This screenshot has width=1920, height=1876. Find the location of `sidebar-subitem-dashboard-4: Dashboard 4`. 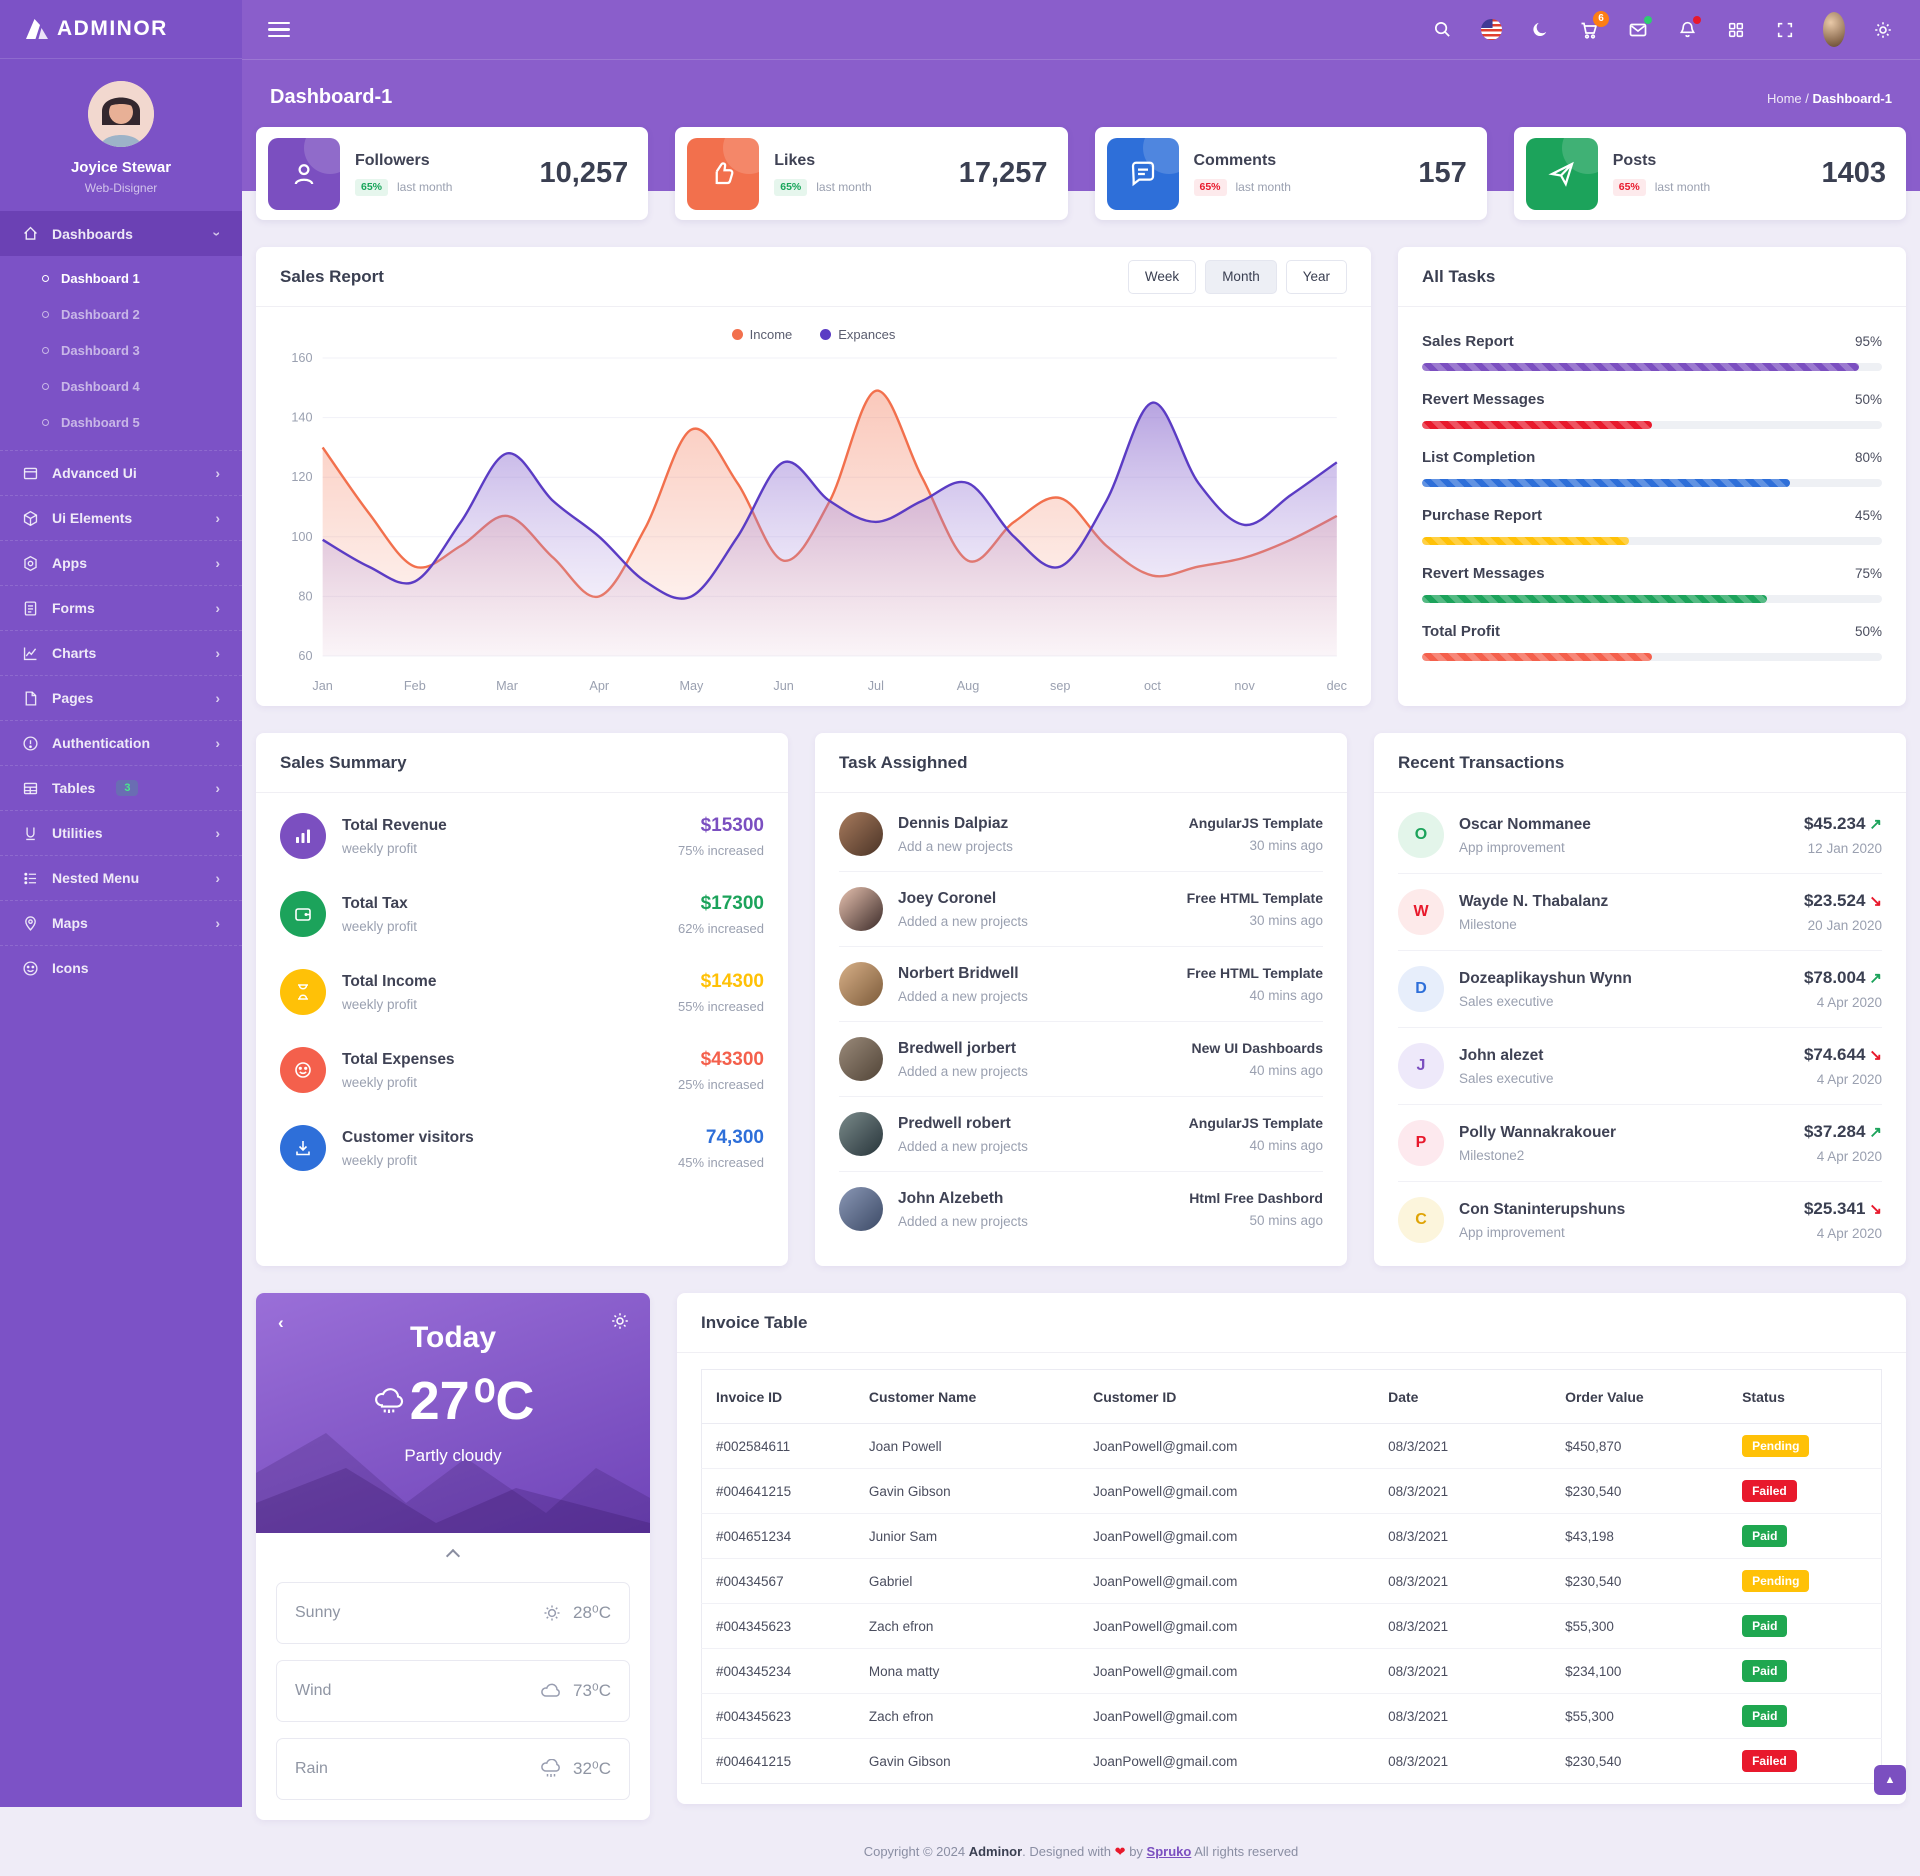

sidebar-subitem-dashboard-4: Dashboard 4 is located at coordinates (121, 386).